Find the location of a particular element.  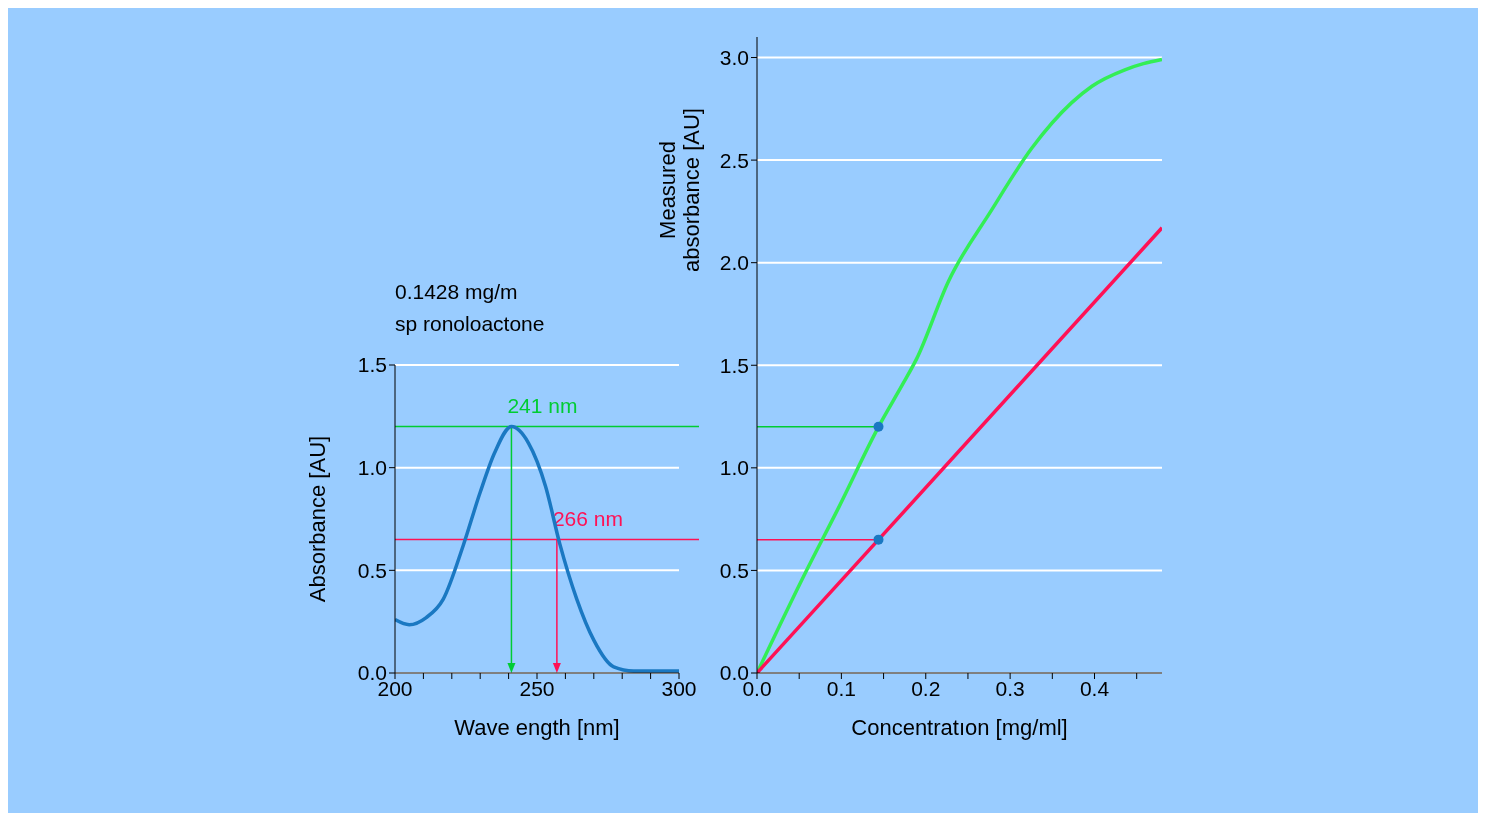

x-tick-label: 0.1 is located at coordinates (841, 688).